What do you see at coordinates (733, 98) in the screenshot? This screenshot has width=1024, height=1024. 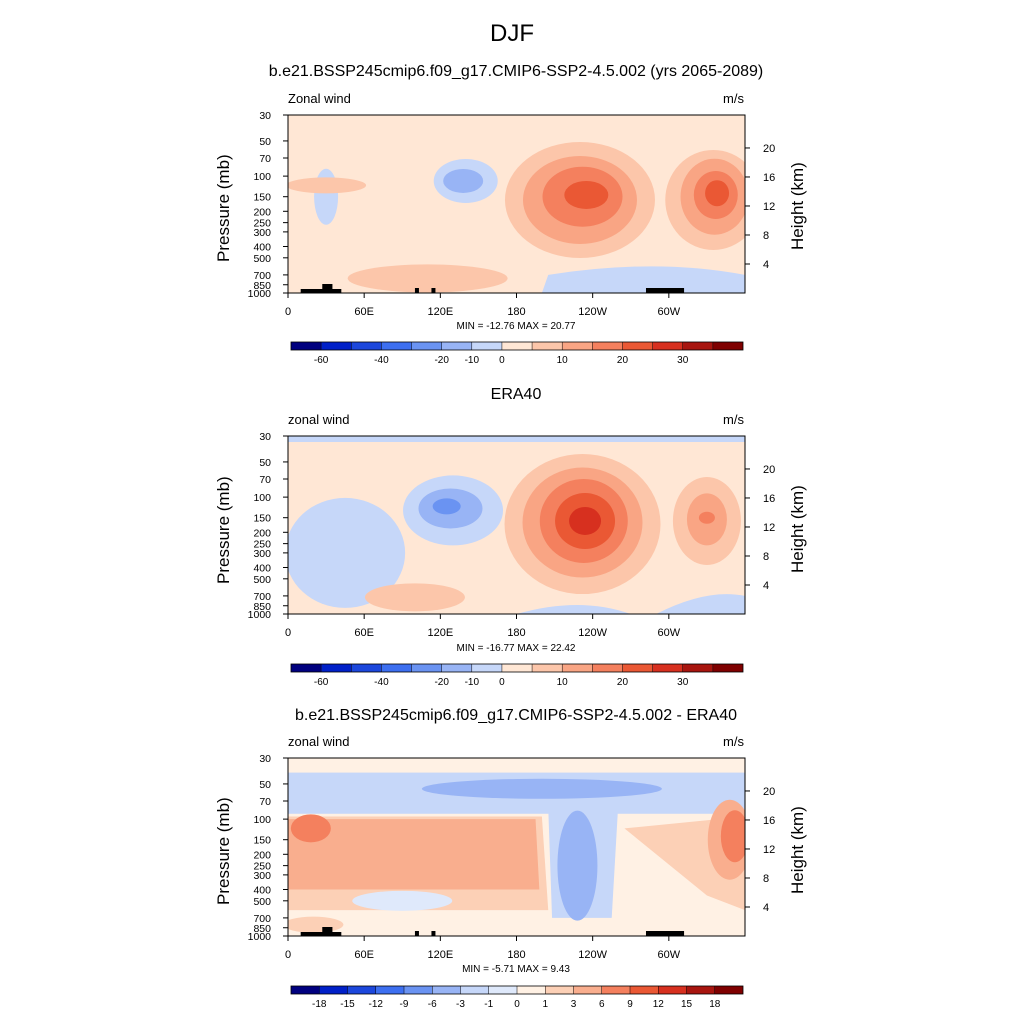 I see `panel-1-units: m/s` at bounding box center [733, 98].